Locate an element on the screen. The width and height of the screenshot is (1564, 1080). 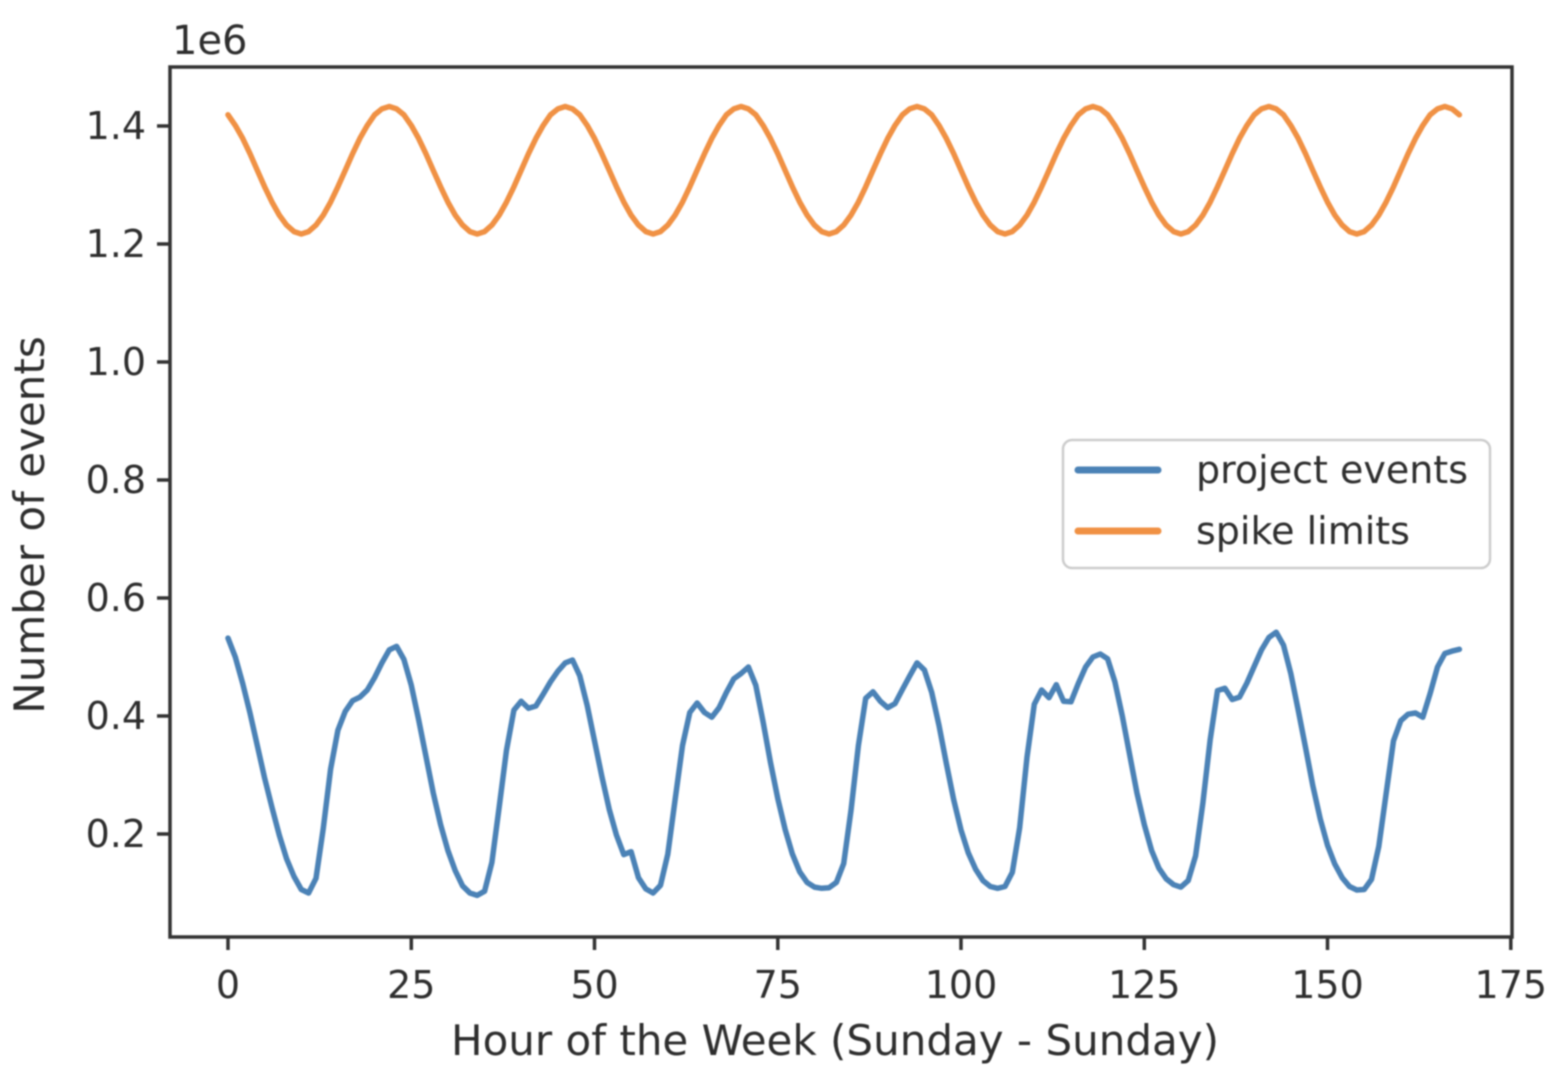
x-tick-label: 50 is located at coordinates (594, 985).